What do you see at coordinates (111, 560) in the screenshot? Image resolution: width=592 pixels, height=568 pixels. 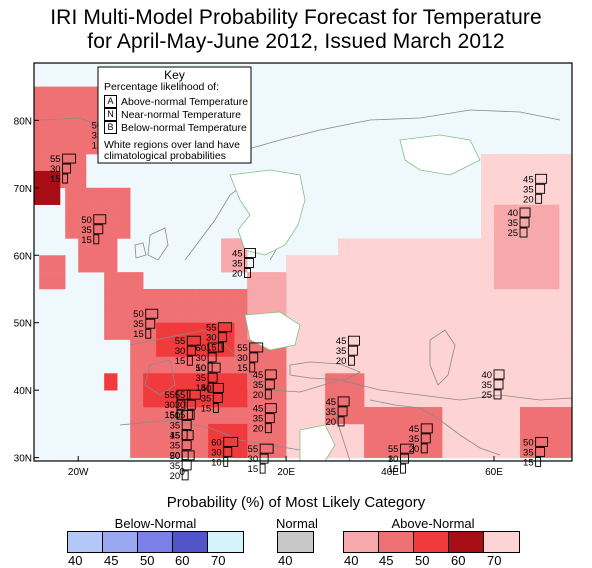 I see `legend-below-tick-45: 45` at bounding box center [111, 560].